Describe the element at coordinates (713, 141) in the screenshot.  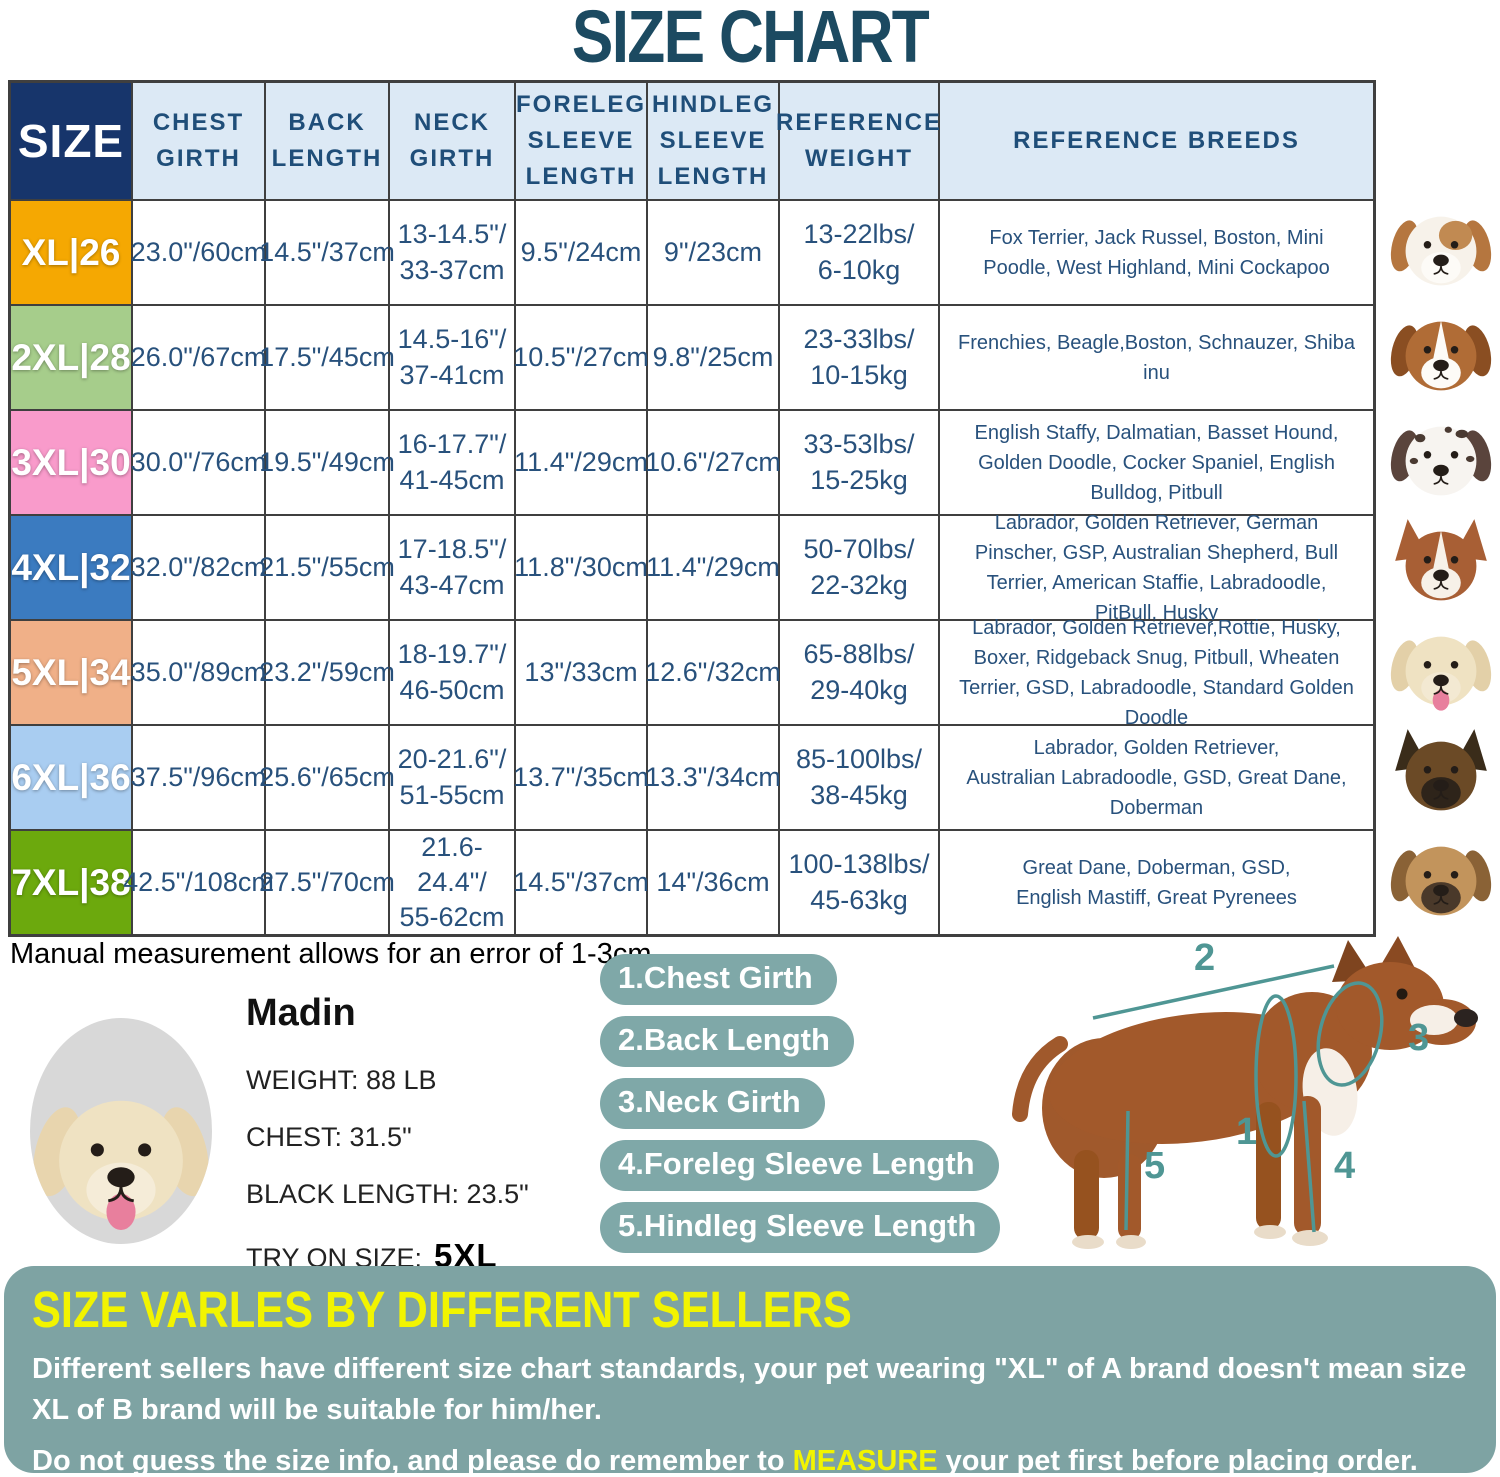
I see `column-header: HINDLEG SLEEVE LENGTH` at that location.